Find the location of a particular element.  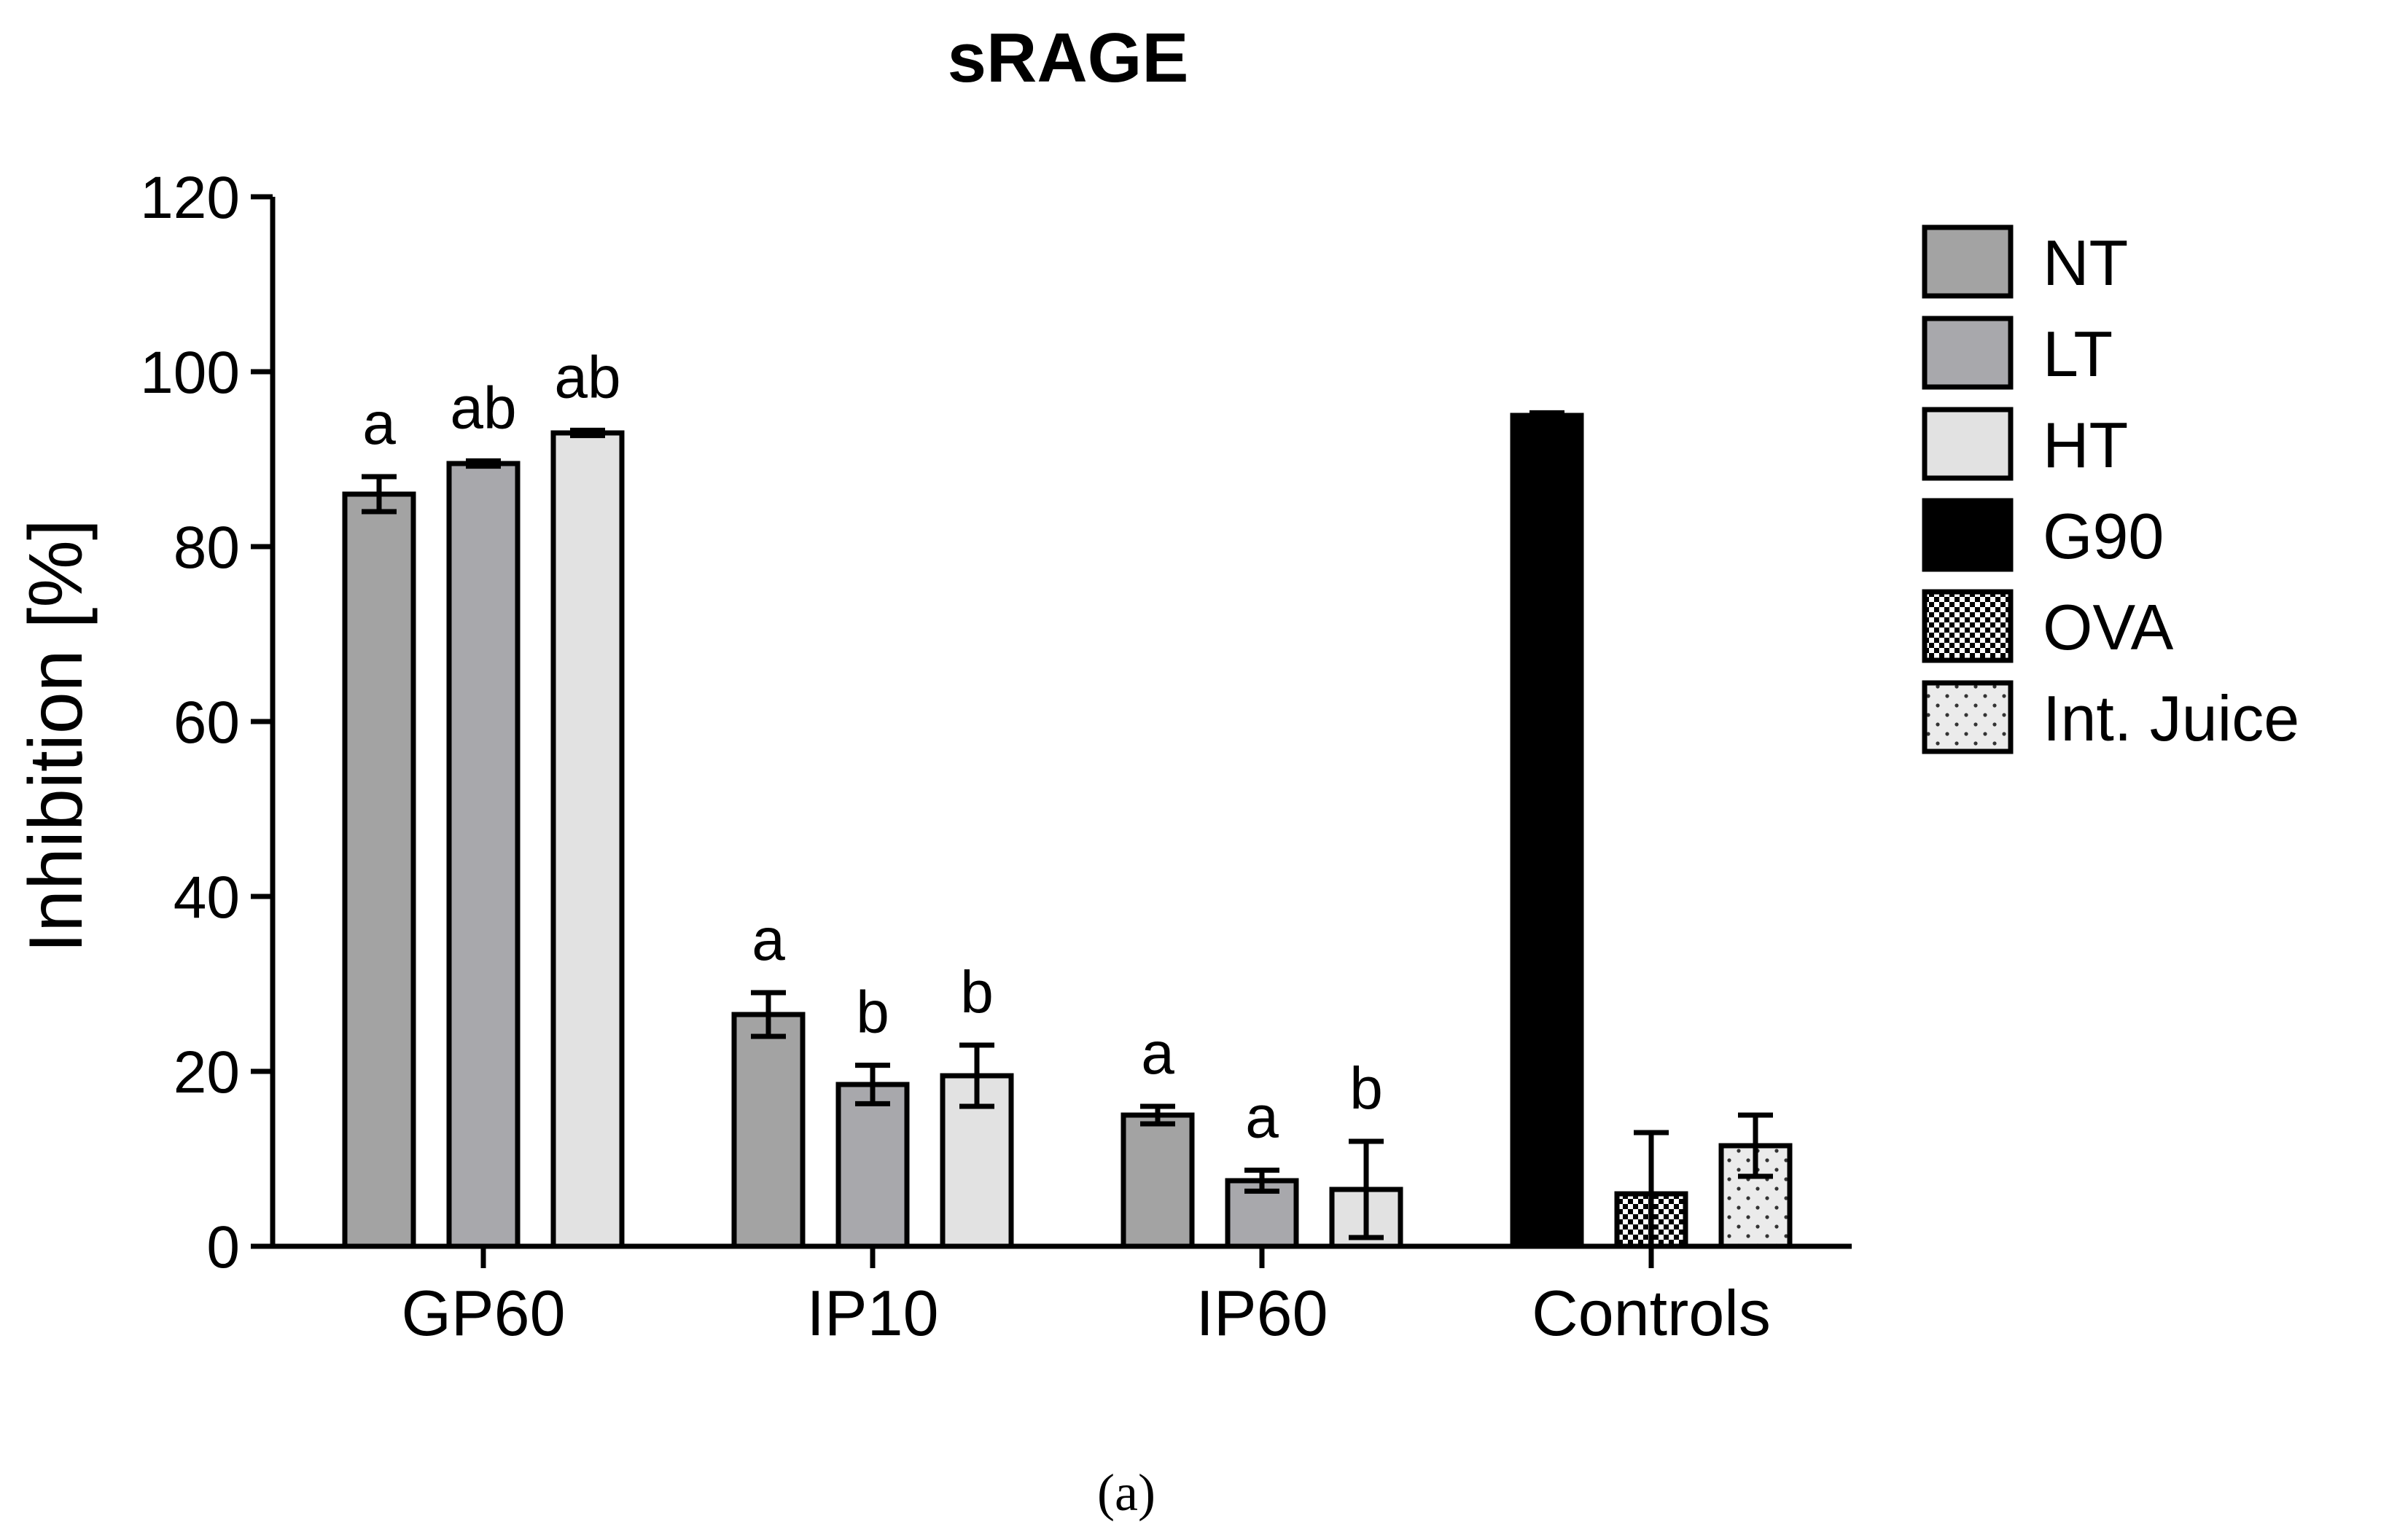

sig-label-ip60-nt: a is located at coordinates (1157, 1053).